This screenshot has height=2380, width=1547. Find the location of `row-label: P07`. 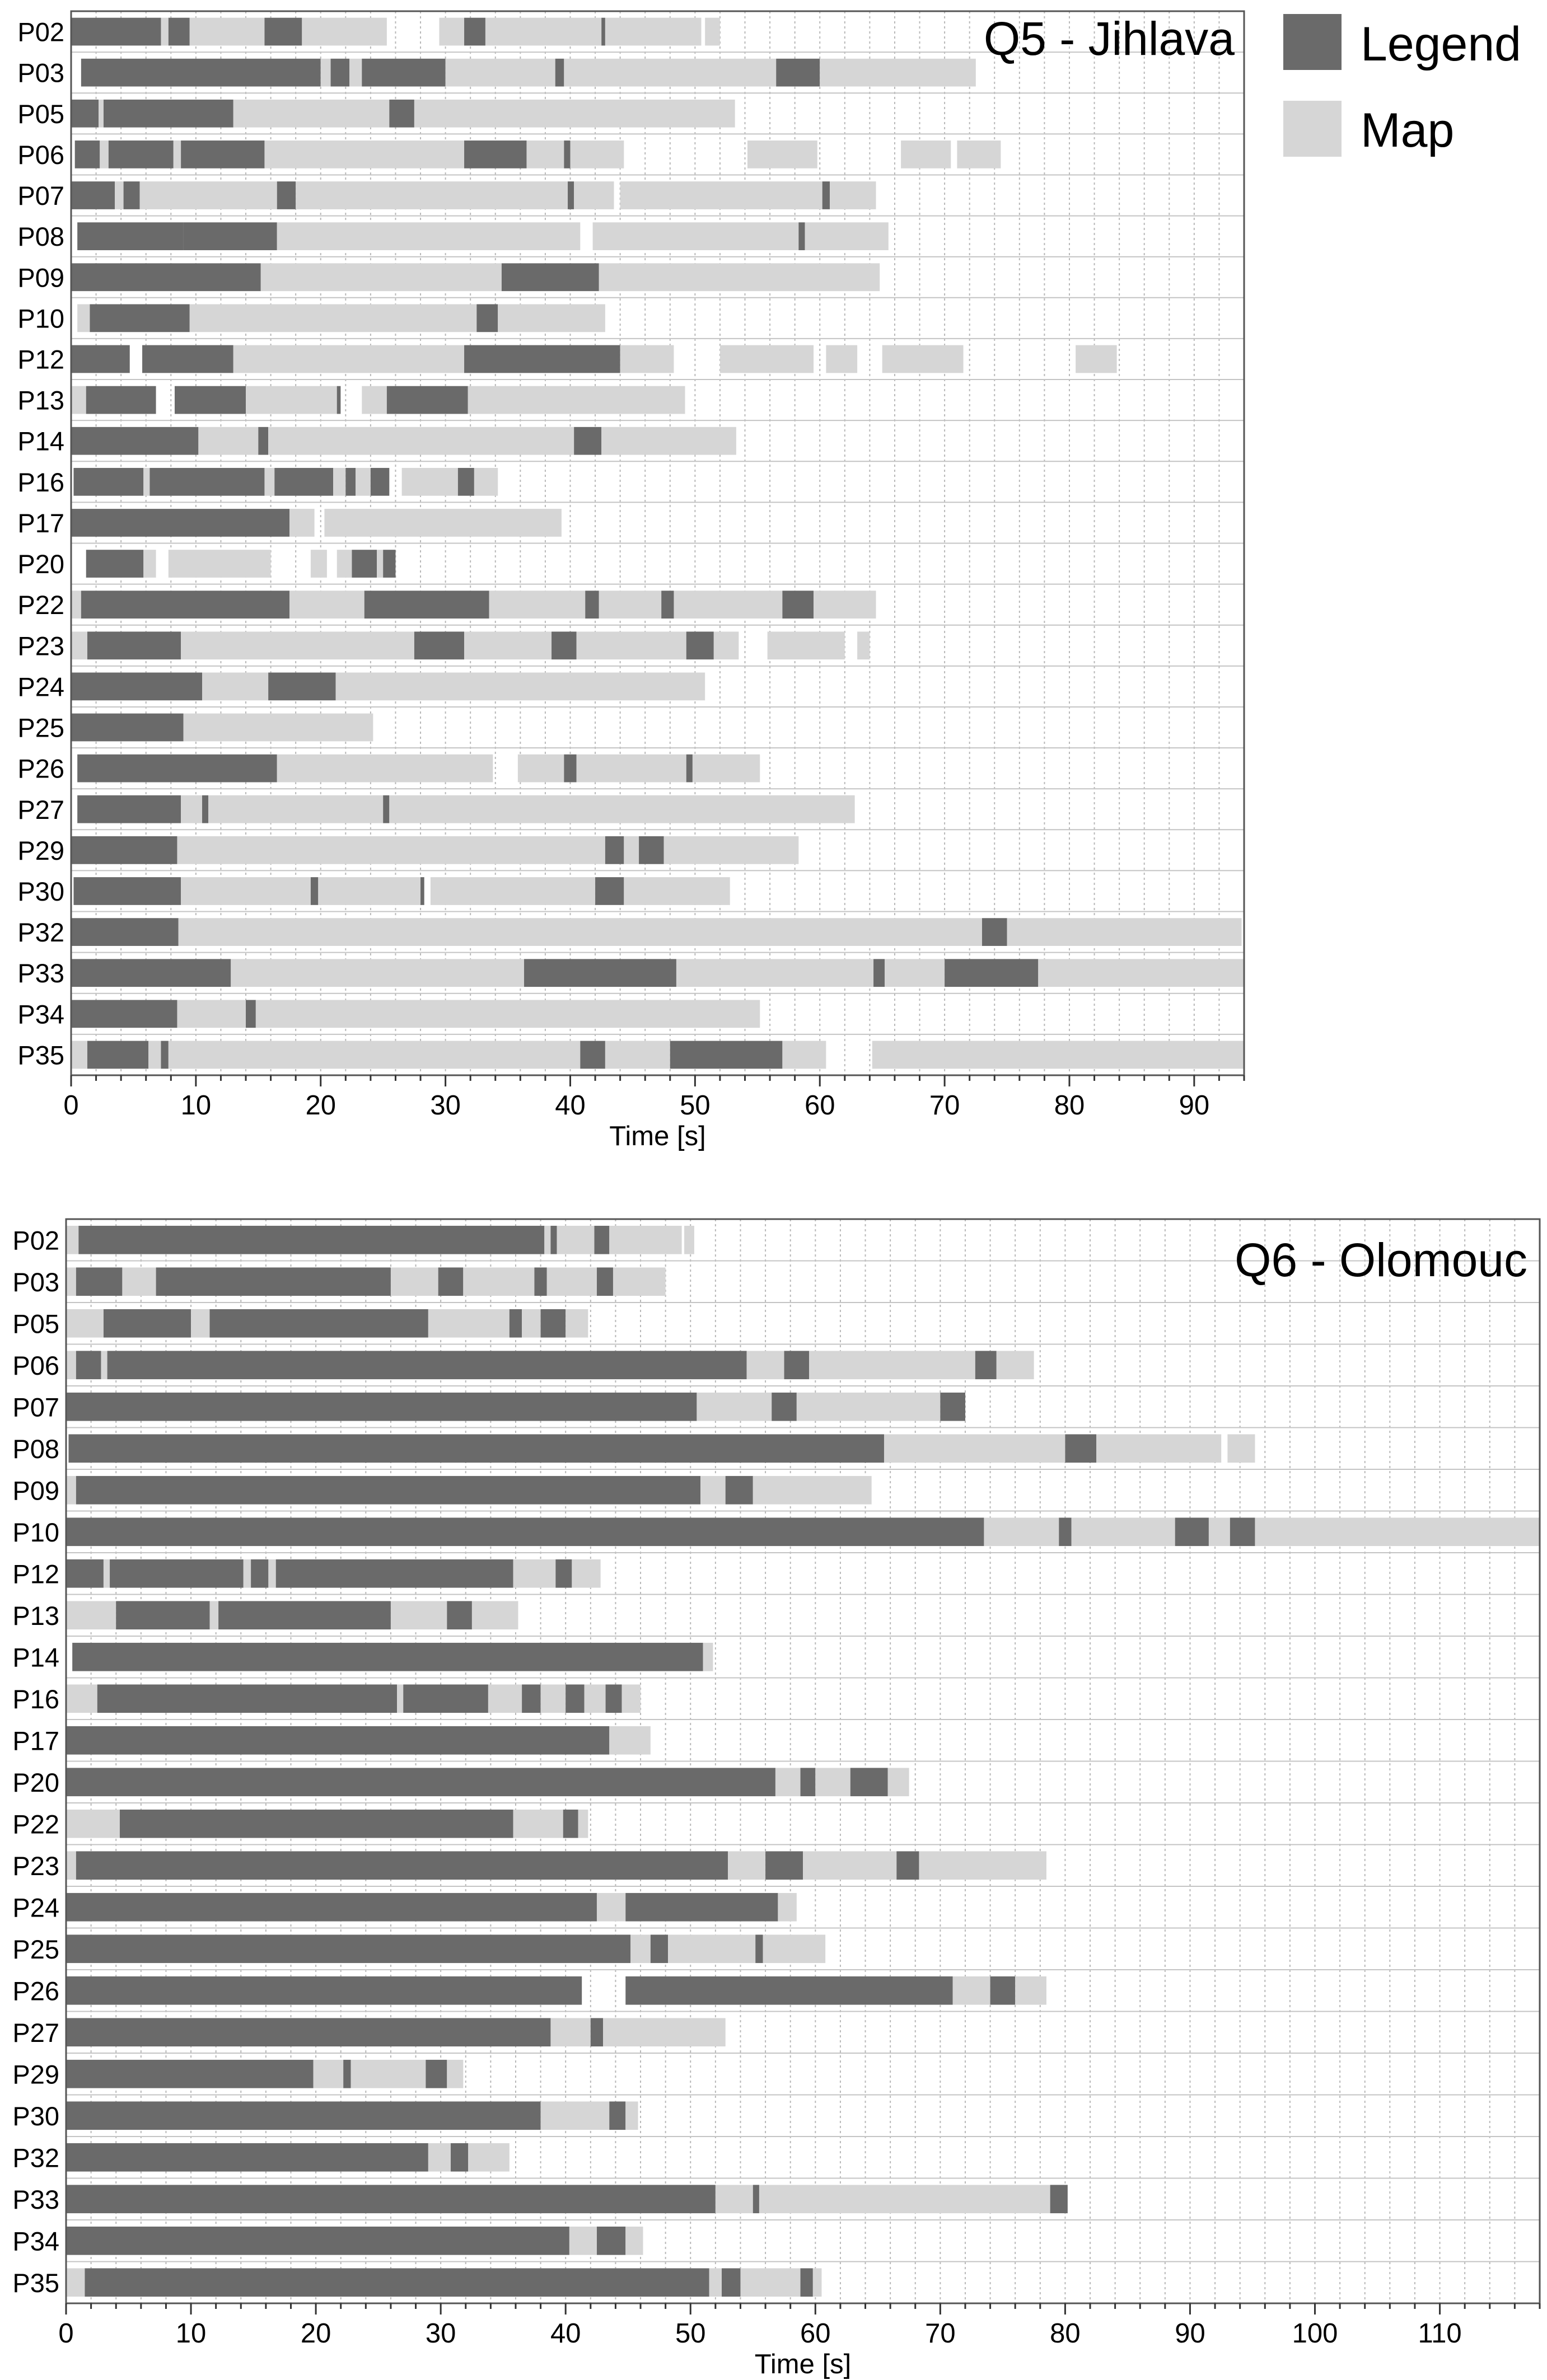

row-label: P07 is located at coordinates (40, 196).